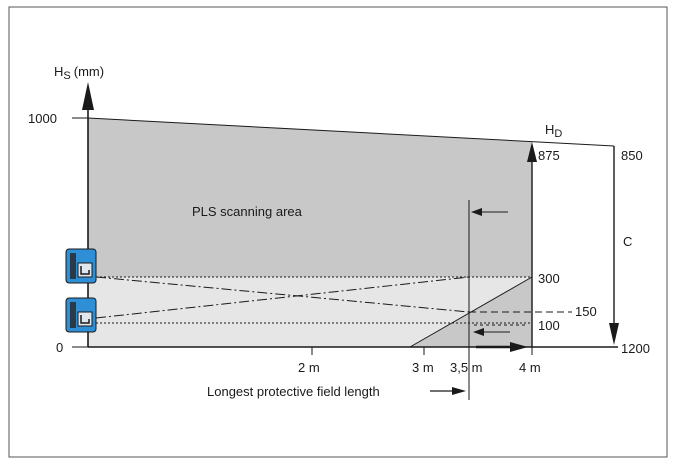 The width and height of the screenshot is (677, 466). Describe the element at coordinates (627, 241) in the screenshot. I see `dimension-c-label: C` at that location.